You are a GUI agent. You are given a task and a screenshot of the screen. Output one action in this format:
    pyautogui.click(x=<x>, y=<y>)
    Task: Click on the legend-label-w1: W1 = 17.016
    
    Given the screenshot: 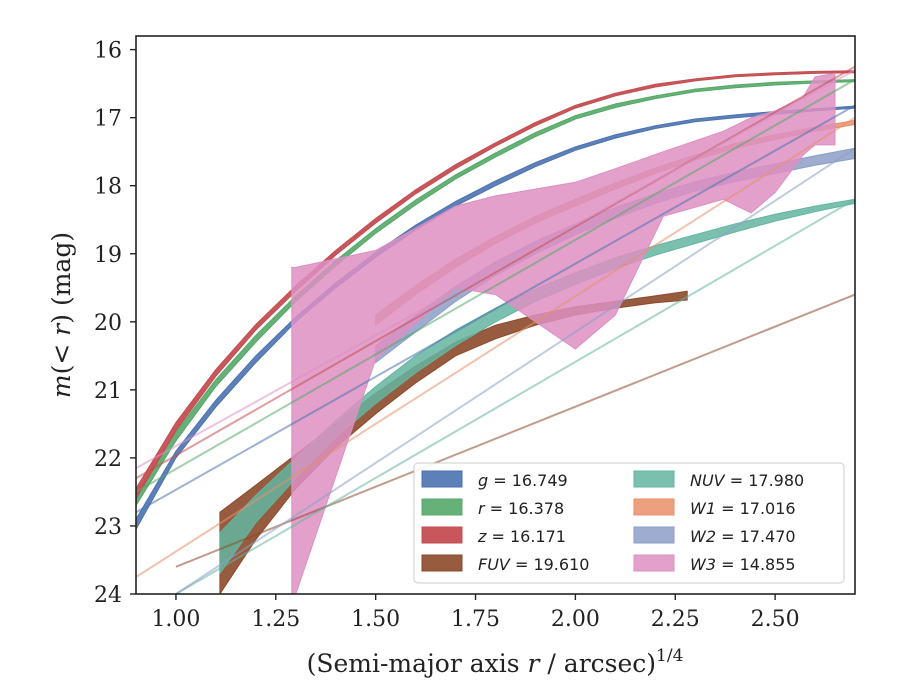 What is the action you would take?
    pyautogui.click(x=743, y=508)
    